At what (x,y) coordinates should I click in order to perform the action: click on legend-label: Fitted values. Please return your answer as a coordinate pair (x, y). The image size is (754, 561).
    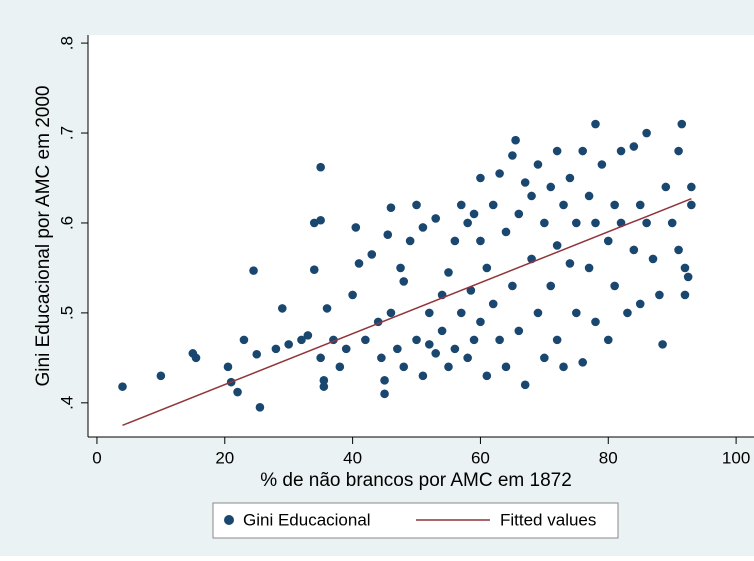
    Looking at the image, I should click on (548, 519).